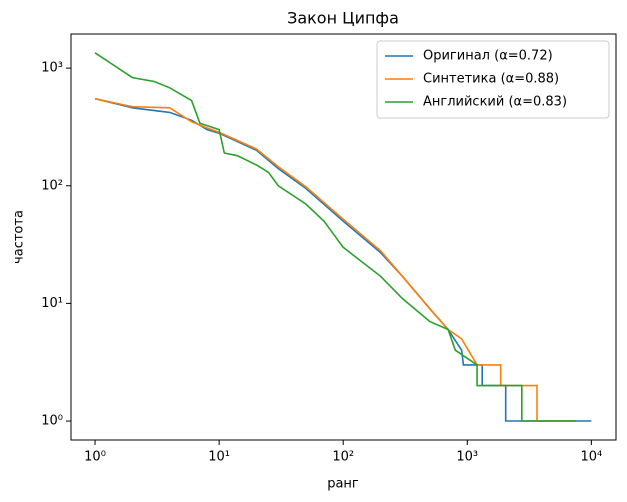  I want to click on chart-title: Закон Ципфа, so click(343, 18).